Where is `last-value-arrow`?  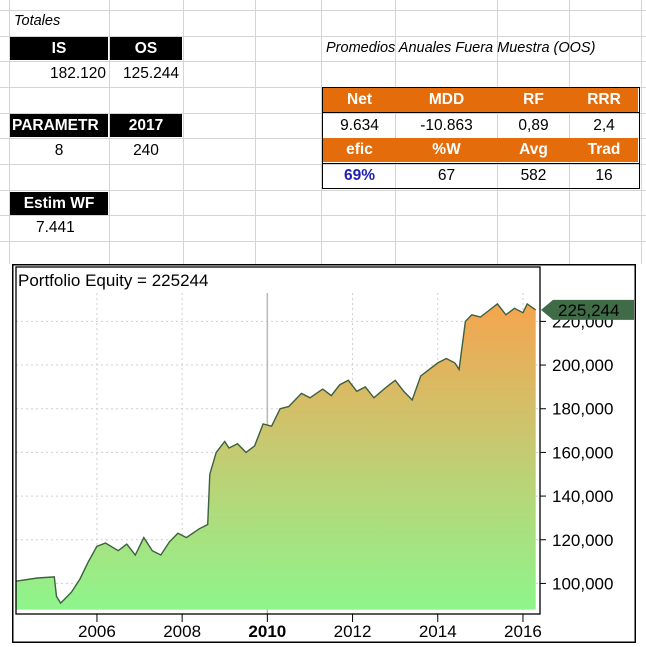 last-value-arrow is located at coordinates (587, 309).